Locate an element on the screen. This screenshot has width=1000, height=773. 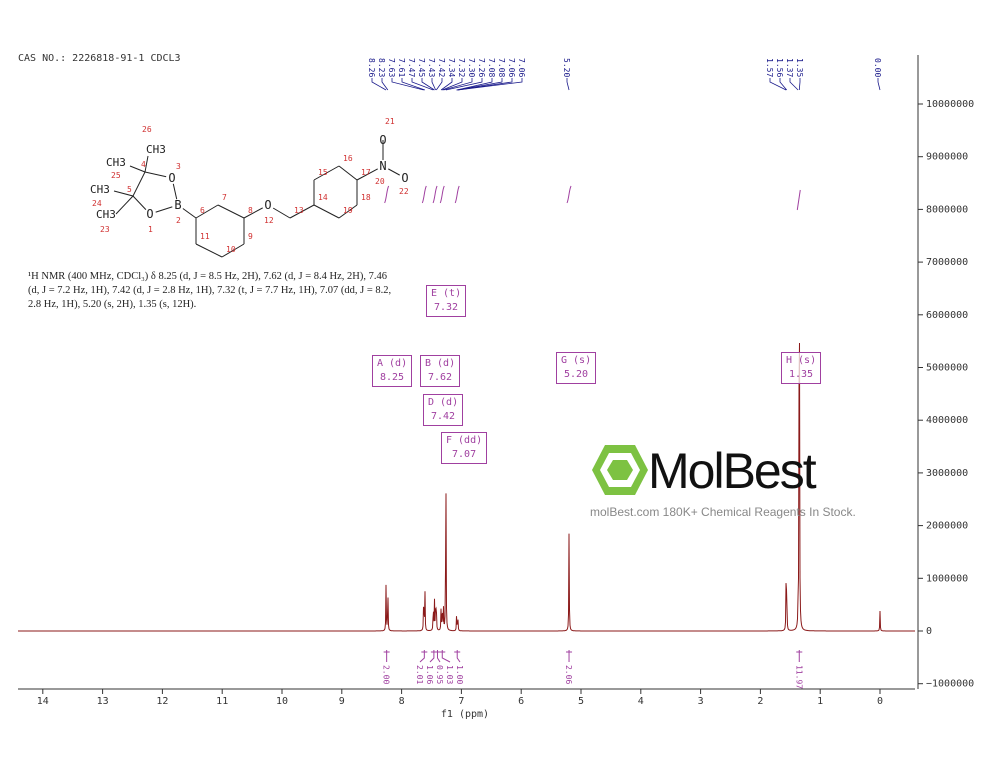
atom-number: 1 is located at coordinates (150, 229).